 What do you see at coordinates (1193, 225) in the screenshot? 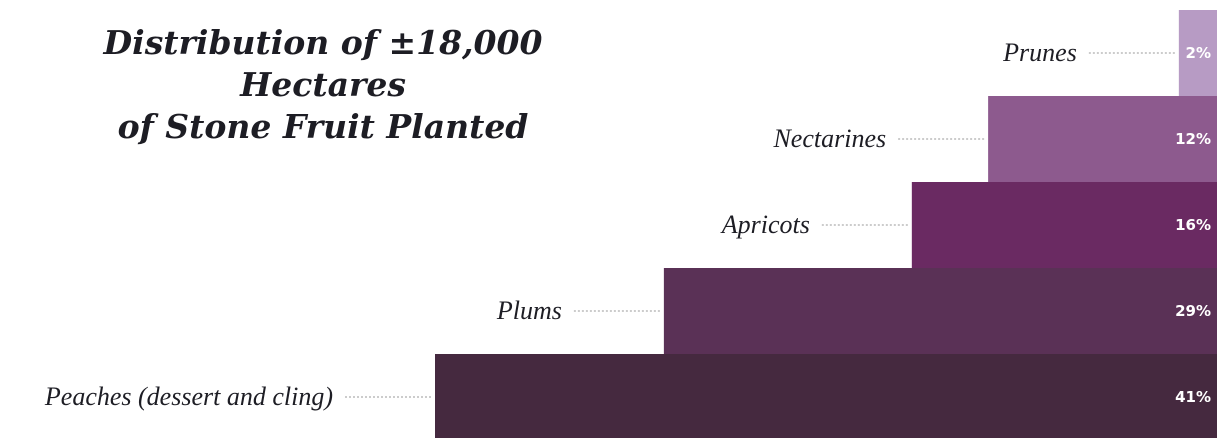
I see `value-label-apricots: 16%` at bounding box center [1193, 225].